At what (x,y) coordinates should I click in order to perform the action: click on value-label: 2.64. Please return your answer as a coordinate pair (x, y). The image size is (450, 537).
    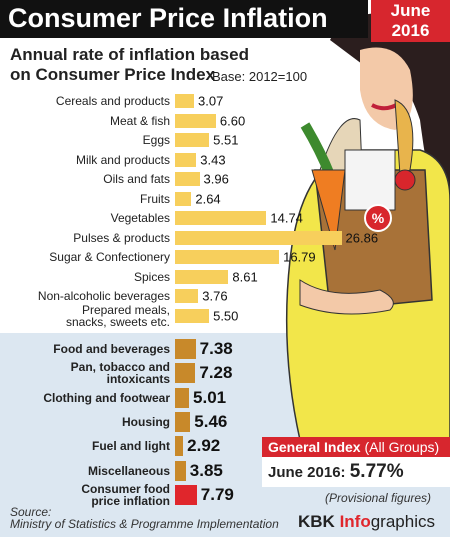
    Looking at the image, I should click on (208, 198).